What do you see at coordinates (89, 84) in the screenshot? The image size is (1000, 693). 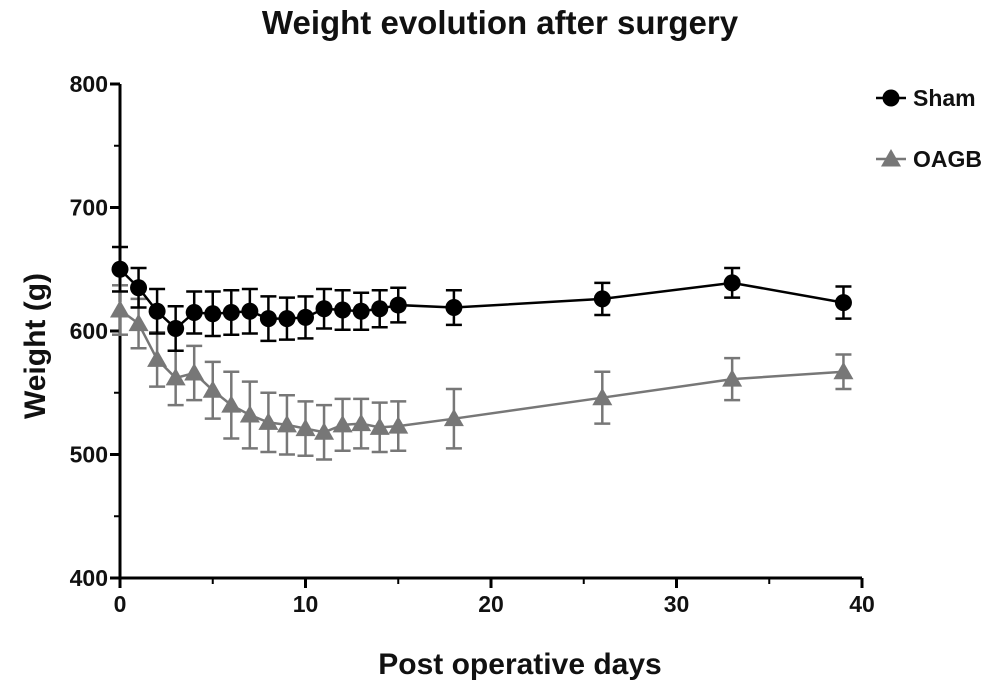 I see `y-tick-label: 800` at bounding box center [89, 84].